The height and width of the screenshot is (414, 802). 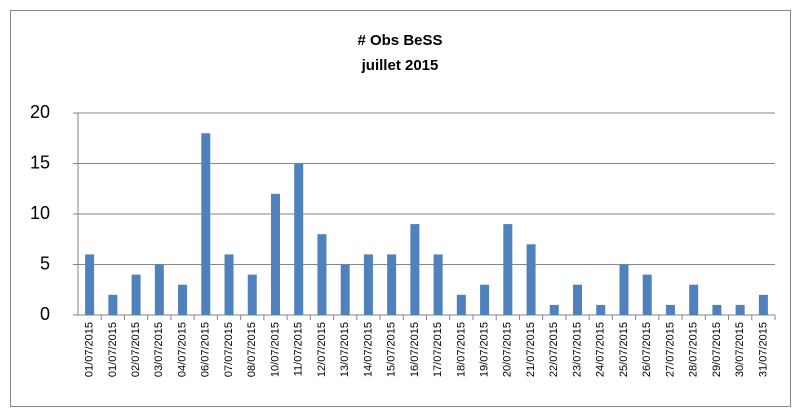 What do you see at coordinates (206, 349) in the screenshot?
I see `x-tick-label: 06/07/2015` at bounding box center [206, 349].